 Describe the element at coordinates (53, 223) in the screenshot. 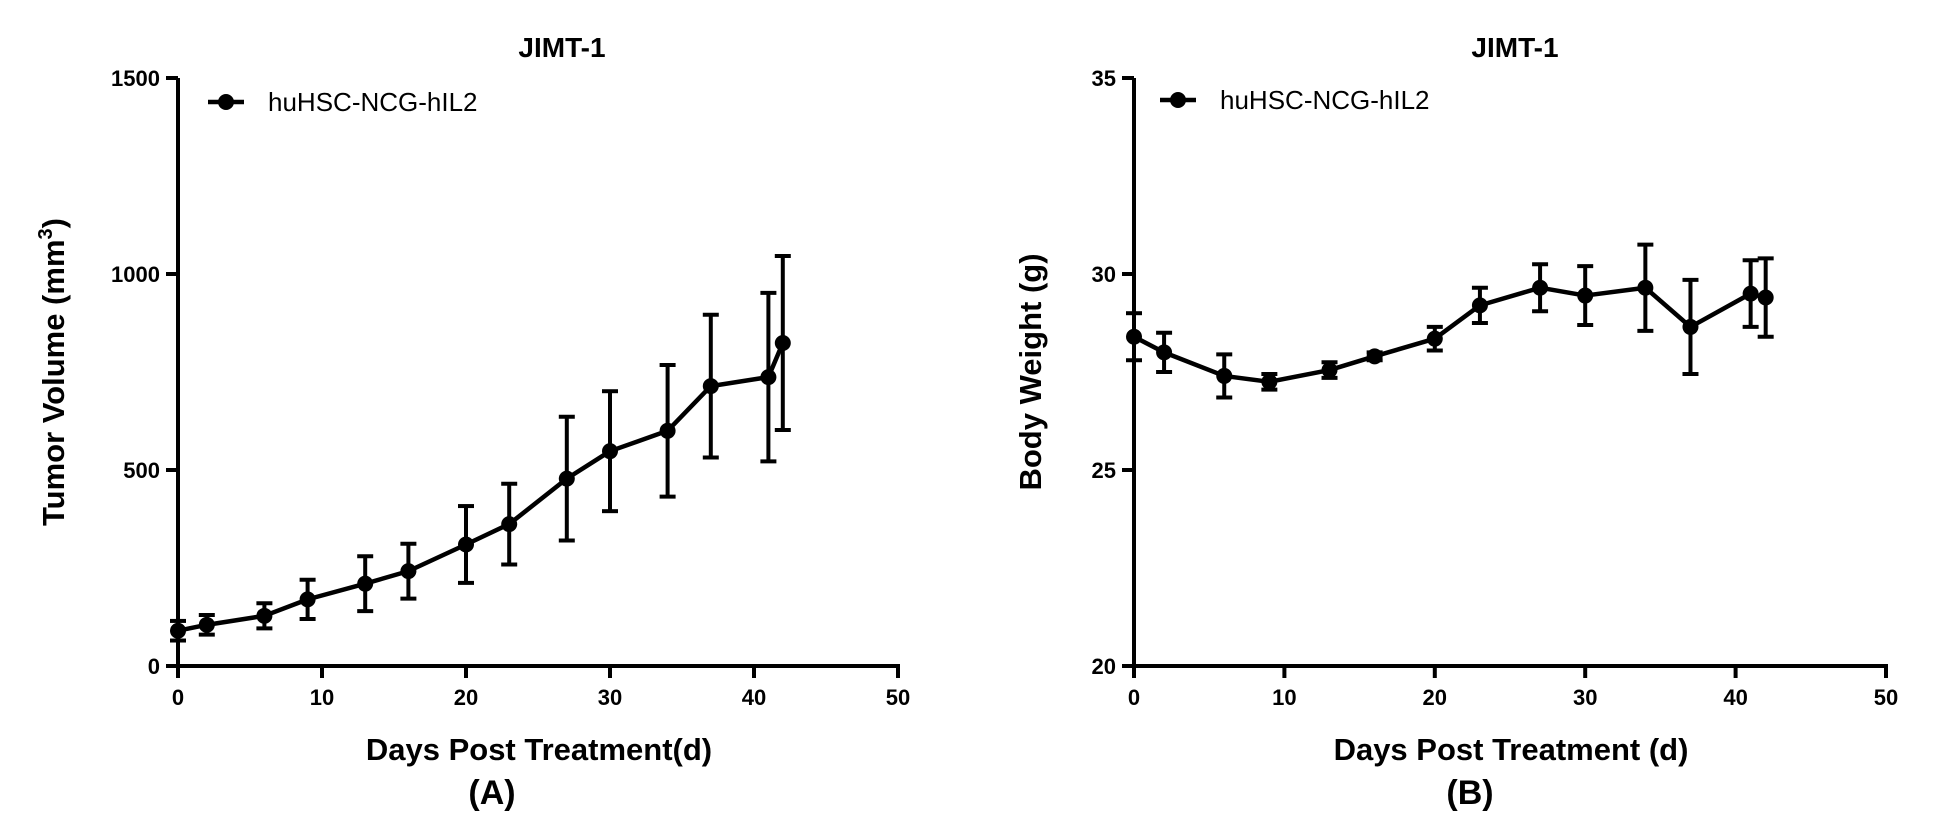

I see `y-axis-label-close: )` at that location.